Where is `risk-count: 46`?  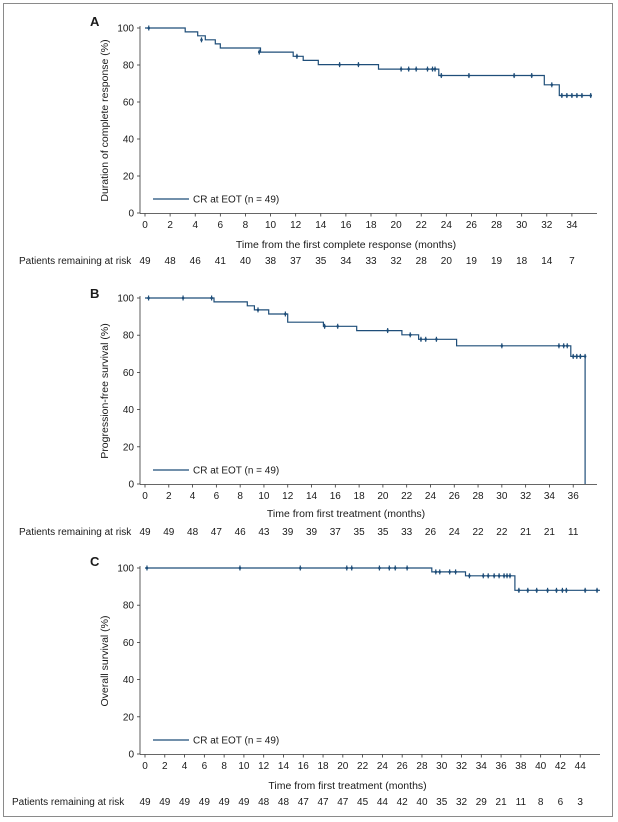
risk-count: 46 is located at coordinates (241, 532).